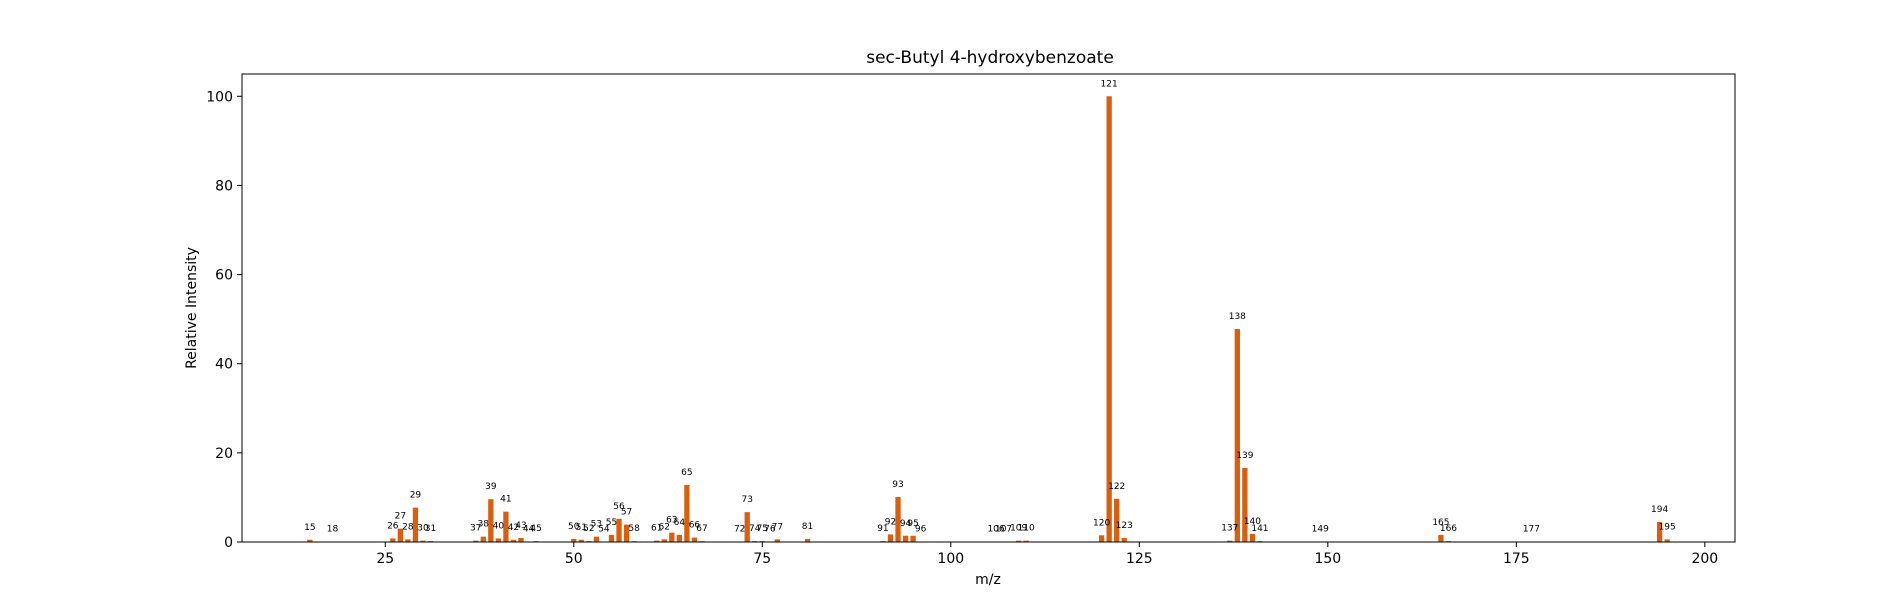 The height and width of the screenshot is (600, 1900). Describe the element at coordinates (385, 559) in the screenshot. I see `x-tick-label: 25` at that location.